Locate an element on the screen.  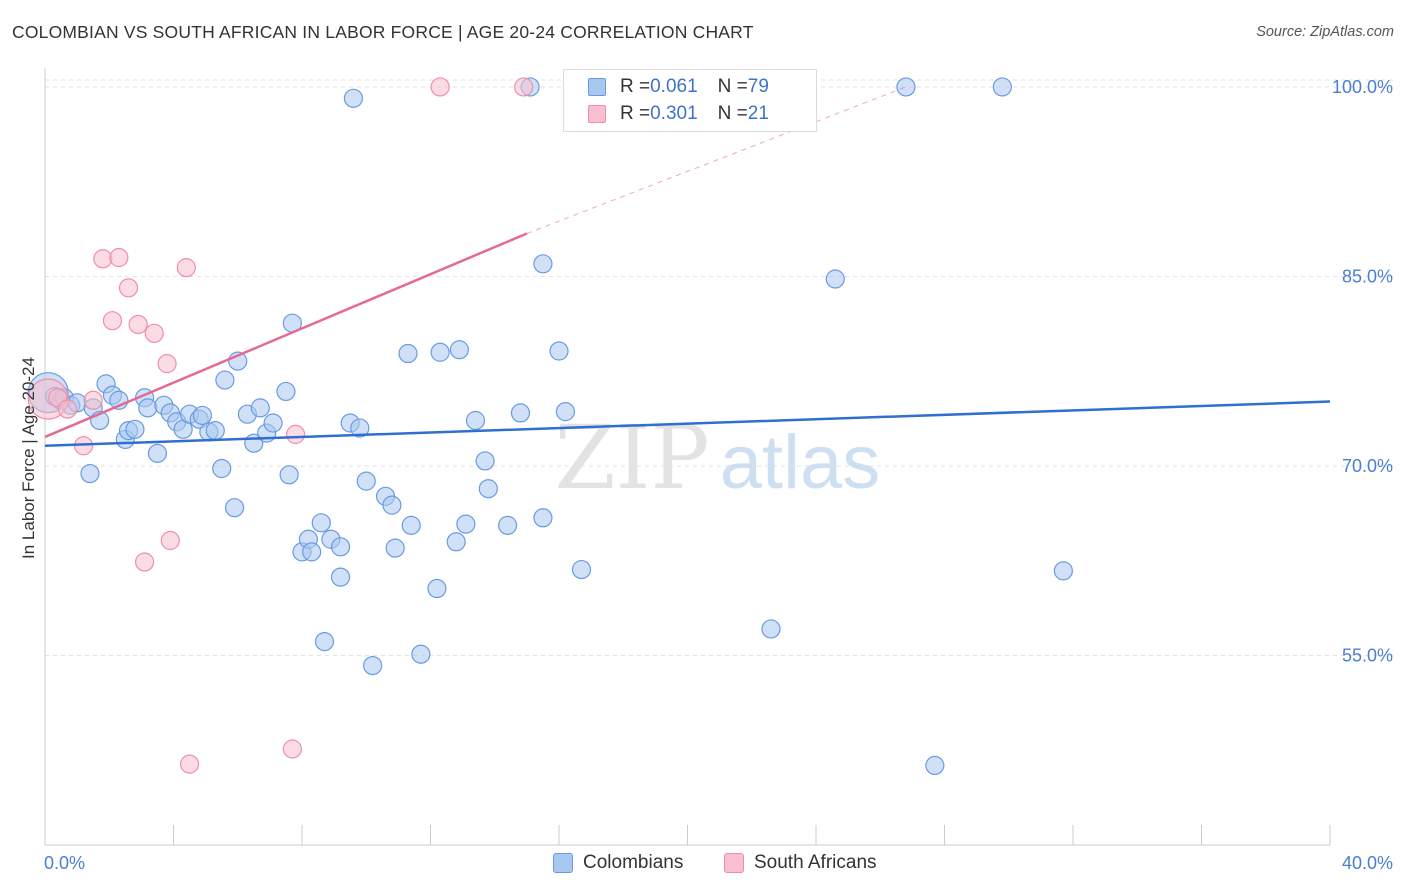
source-label: Source: ZipAtlas.com is located at coordinates (1325, 32).